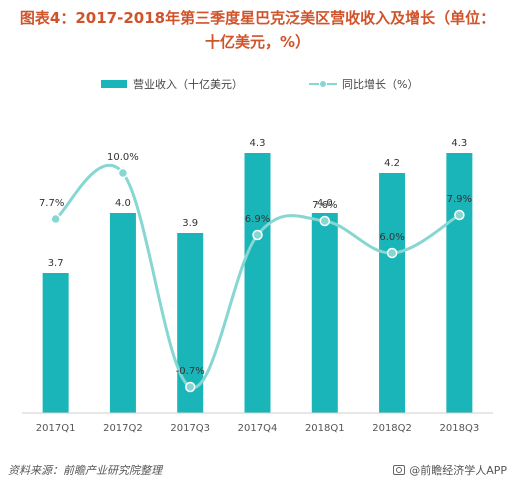 The width and height of the screenshot is (515, 488). What do you see at coordinates (324, 313) in the screenshot?
I see `bar-2018Q1` at bounding box center [324, 313].